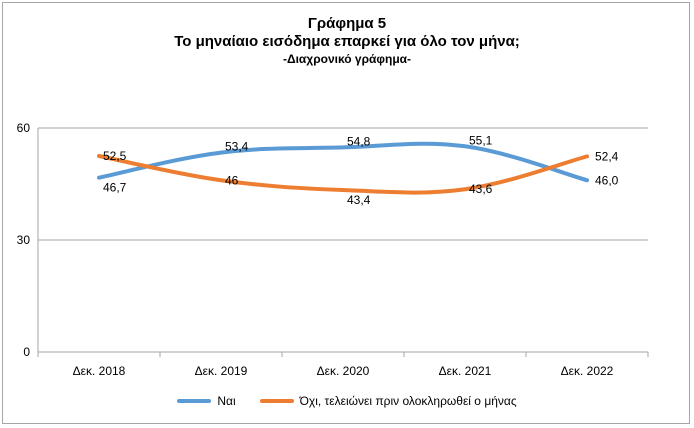  I want to click on data-label-series-1: 53,4, so click(237, 147).